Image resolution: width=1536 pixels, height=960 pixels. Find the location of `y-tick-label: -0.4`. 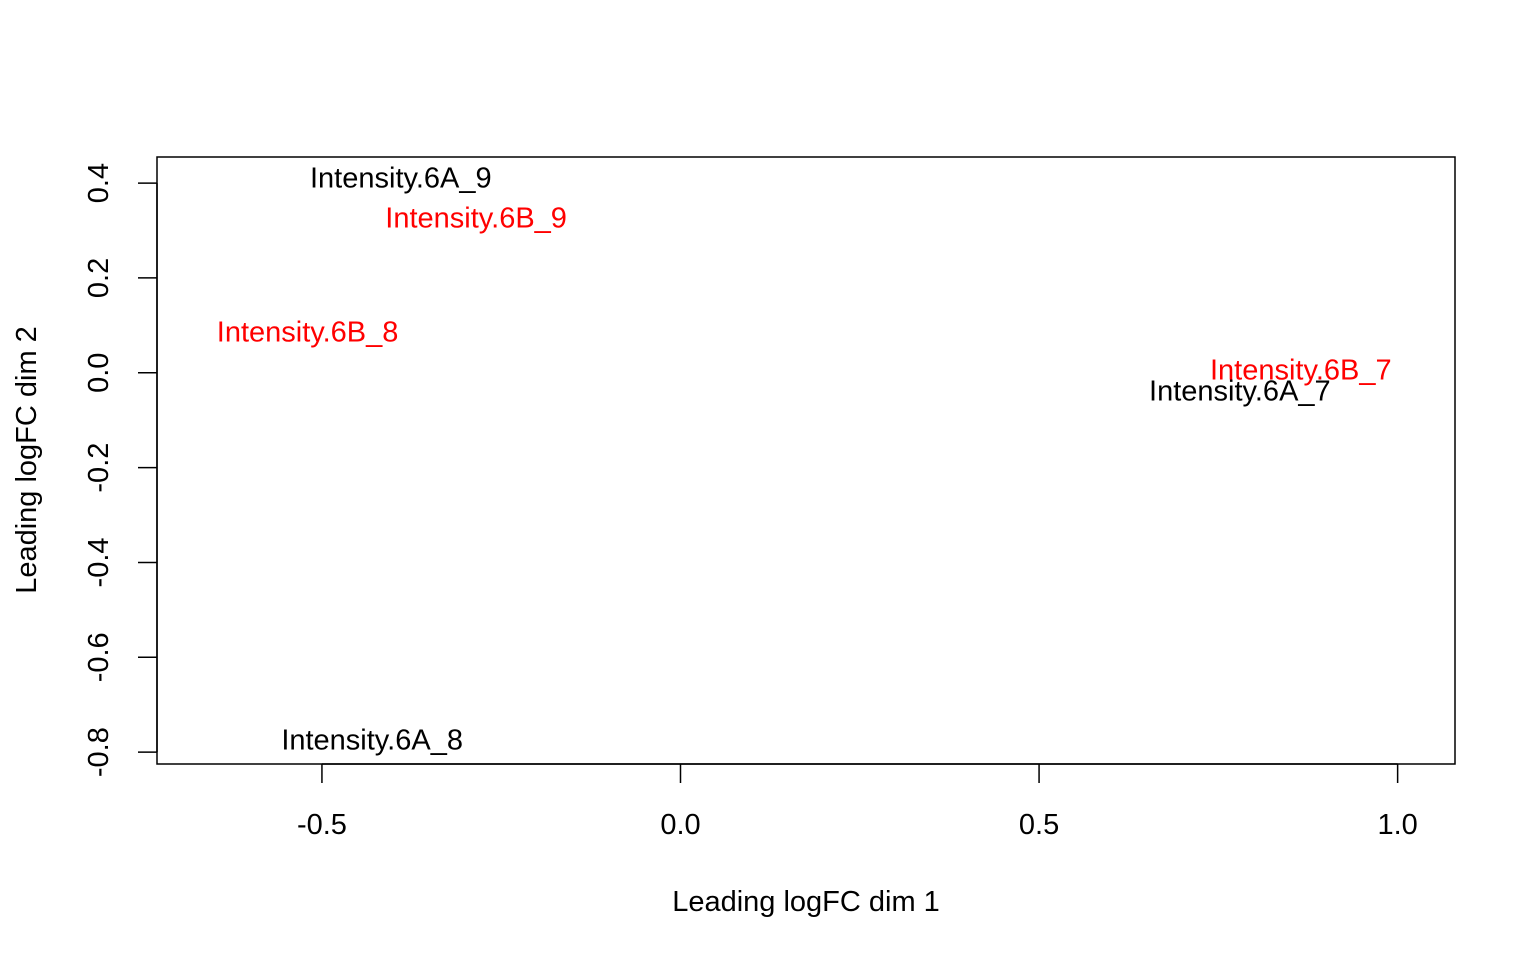

y-tick-label: -0.4 is located at coordinates (99, 562).